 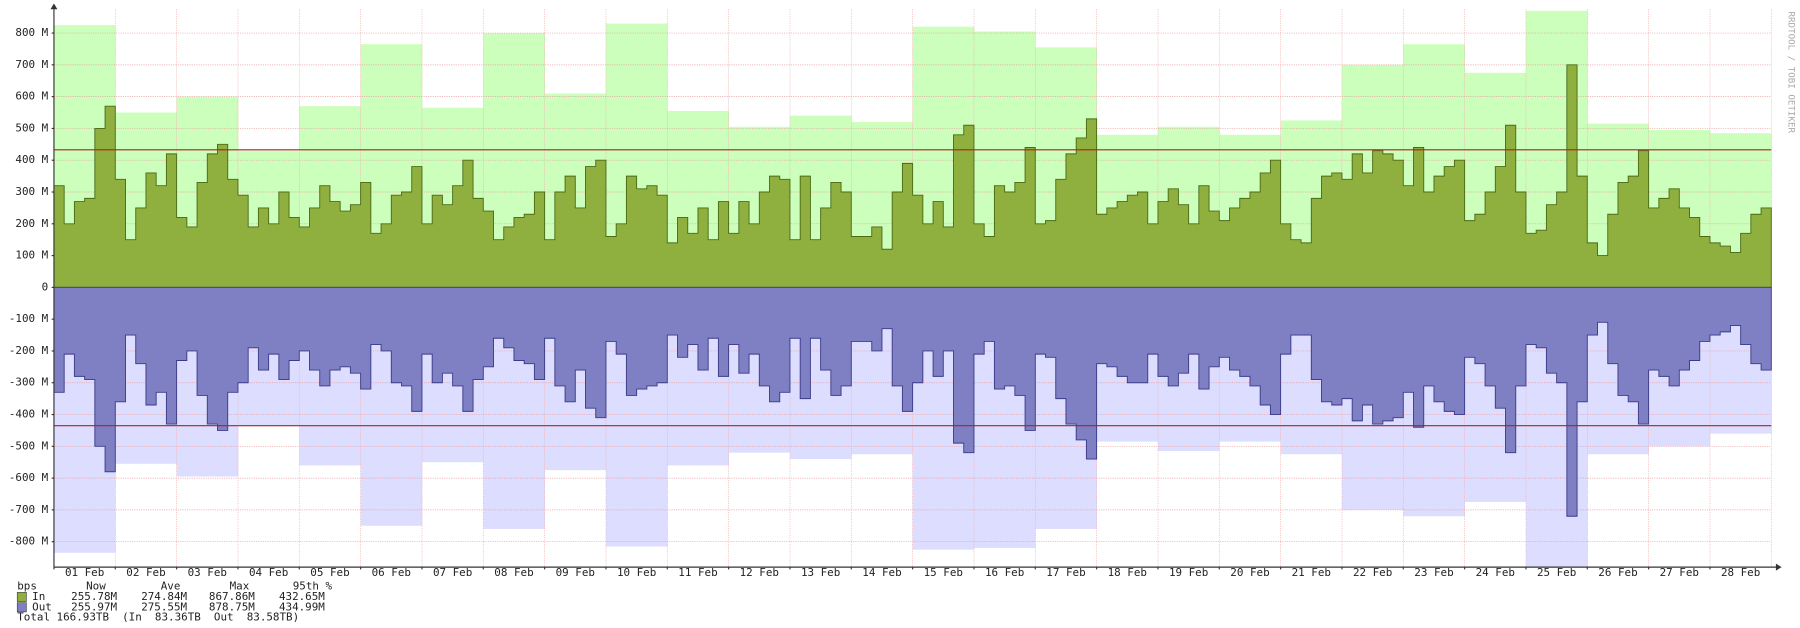 What do you see at coordinates (240, 586) in the screenshot?
I see `legend-header: Max` at bounding box center [240, 586].